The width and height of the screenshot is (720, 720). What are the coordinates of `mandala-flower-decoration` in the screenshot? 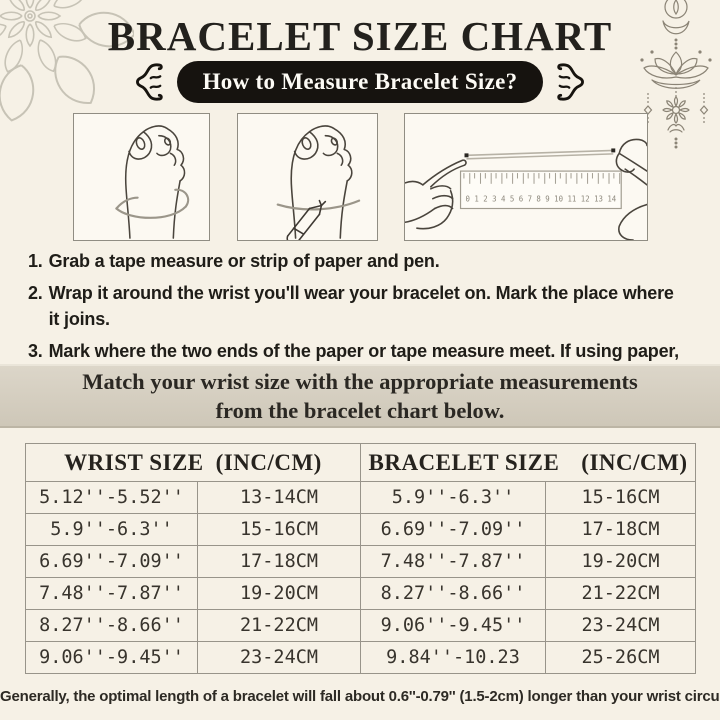 It's located at (67, 62).